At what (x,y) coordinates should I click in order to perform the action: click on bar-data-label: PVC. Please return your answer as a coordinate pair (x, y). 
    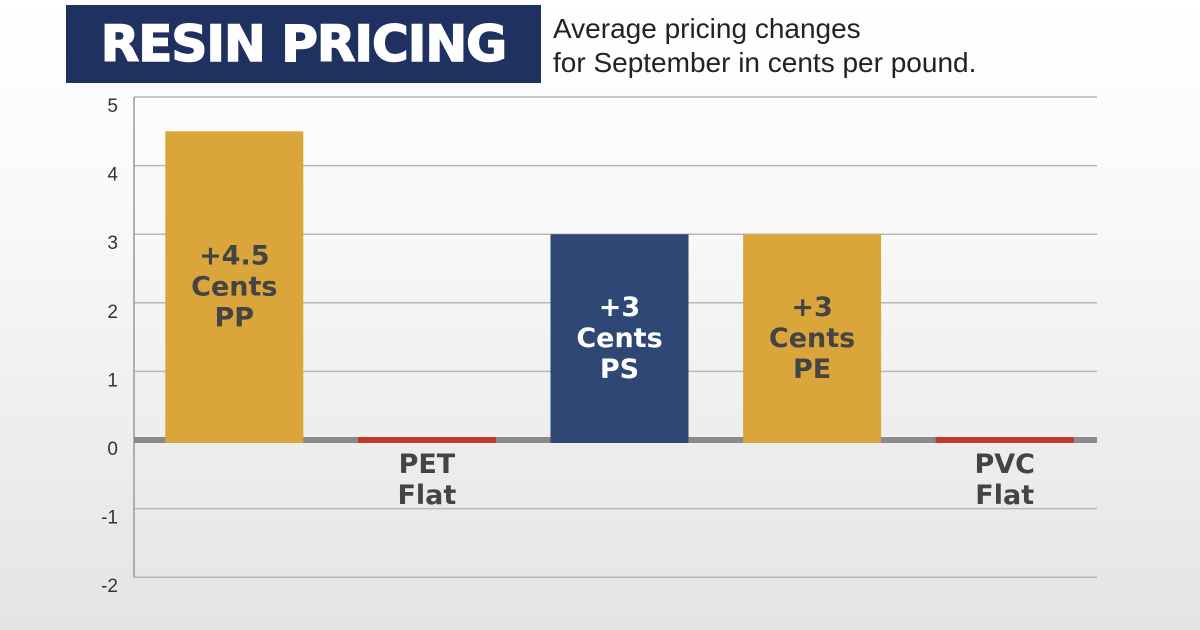
    Looking at the image, I should click on (1004, 464).